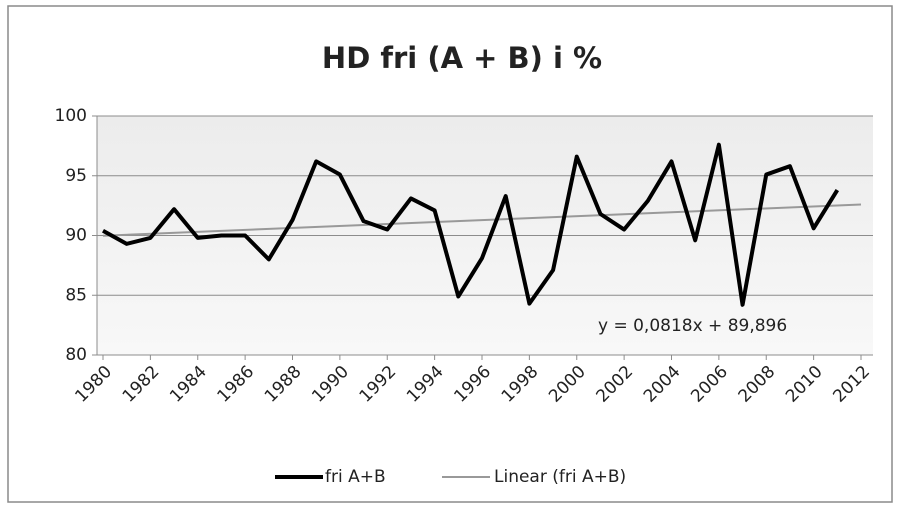 This screenshot has height=508, width=900. I want to click on legend-label: fri A+B, so click(355, 477).